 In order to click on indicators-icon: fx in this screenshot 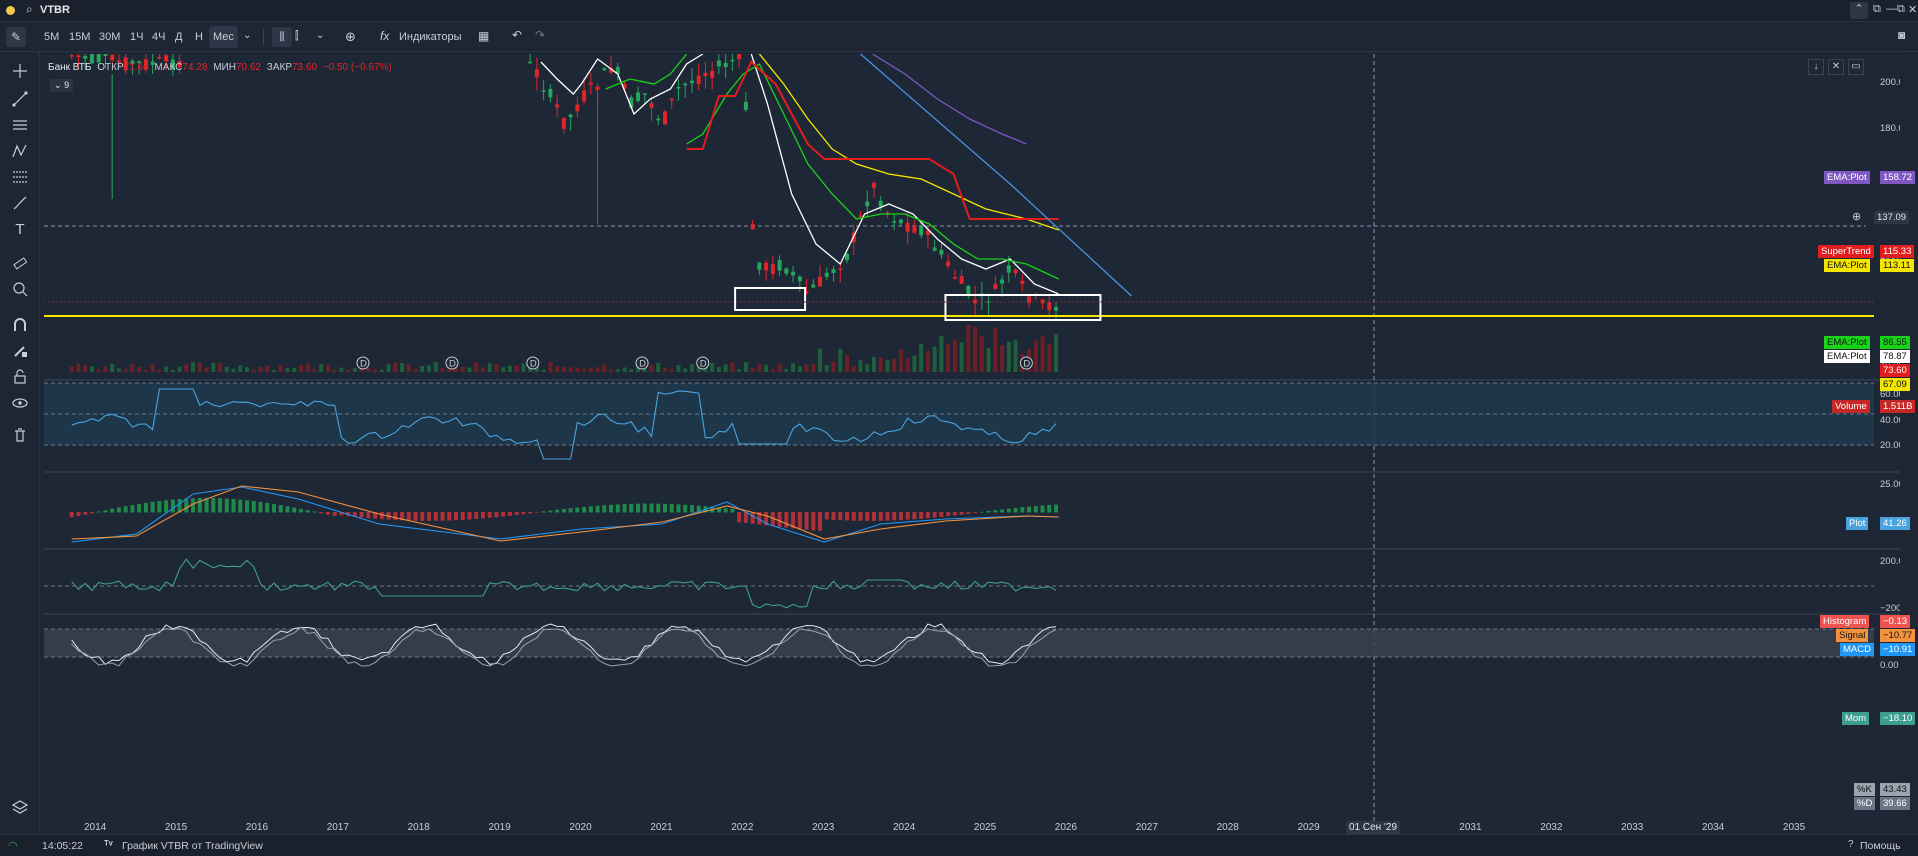, I will do `click(385, 36)`.